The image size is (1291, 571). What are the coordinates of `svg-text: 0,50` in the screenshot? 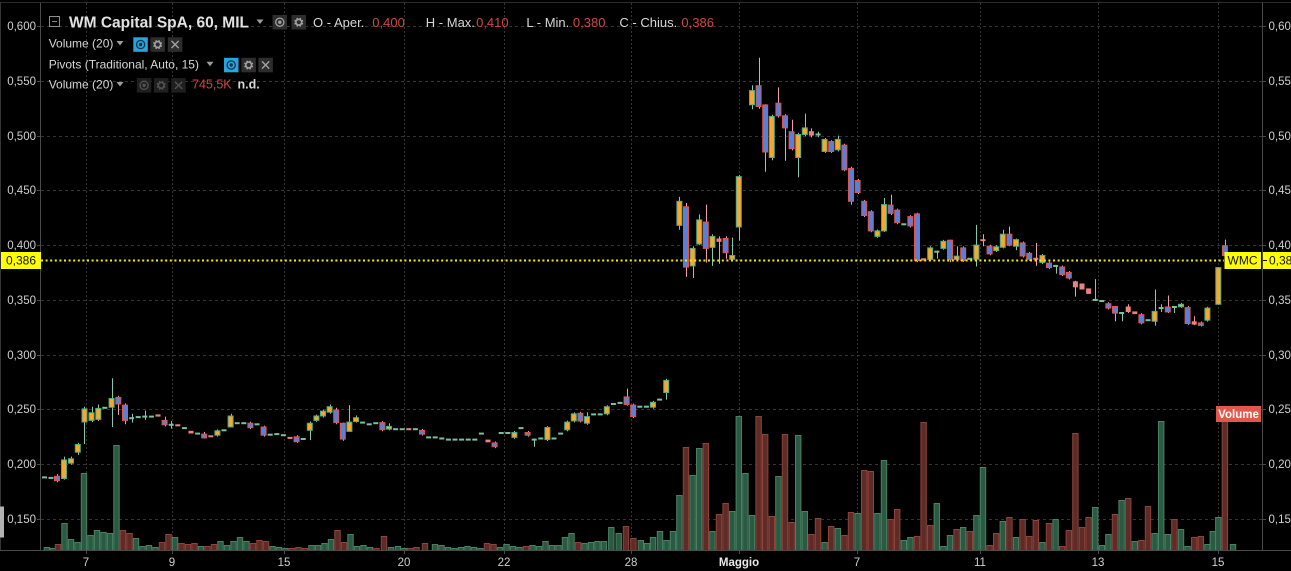 It's located at (1280, 137).